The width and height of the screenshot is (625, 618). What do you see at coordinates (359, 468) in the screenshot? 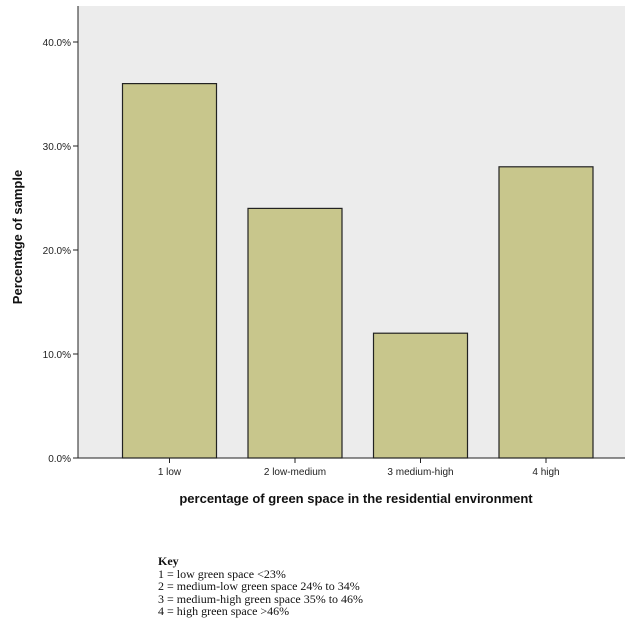
I see `x-axis-ticks: 1 low 2 low-medium 3 medium-high 4 high` at bounding box center [359, 468].